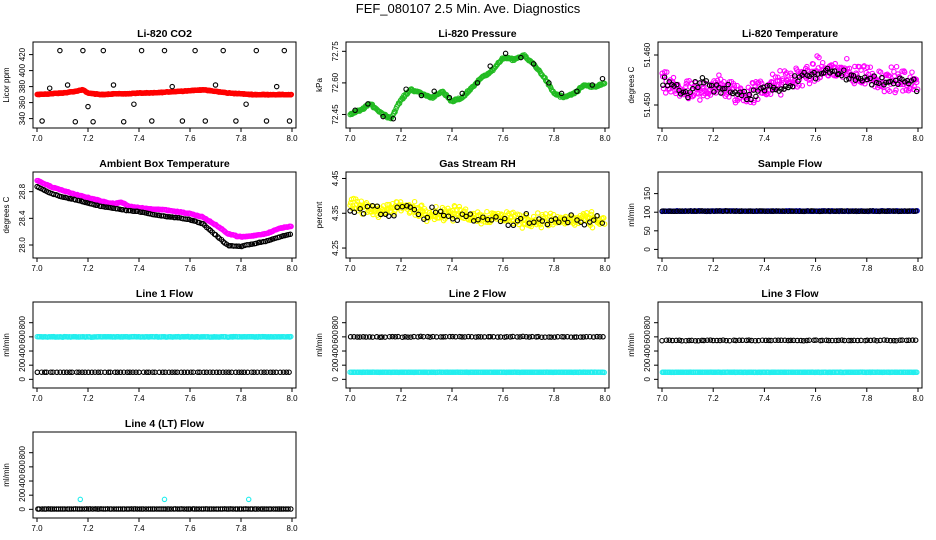 The image size is (936, 540). I want to click on x-tick-label: 7.0, so click(662, 398).